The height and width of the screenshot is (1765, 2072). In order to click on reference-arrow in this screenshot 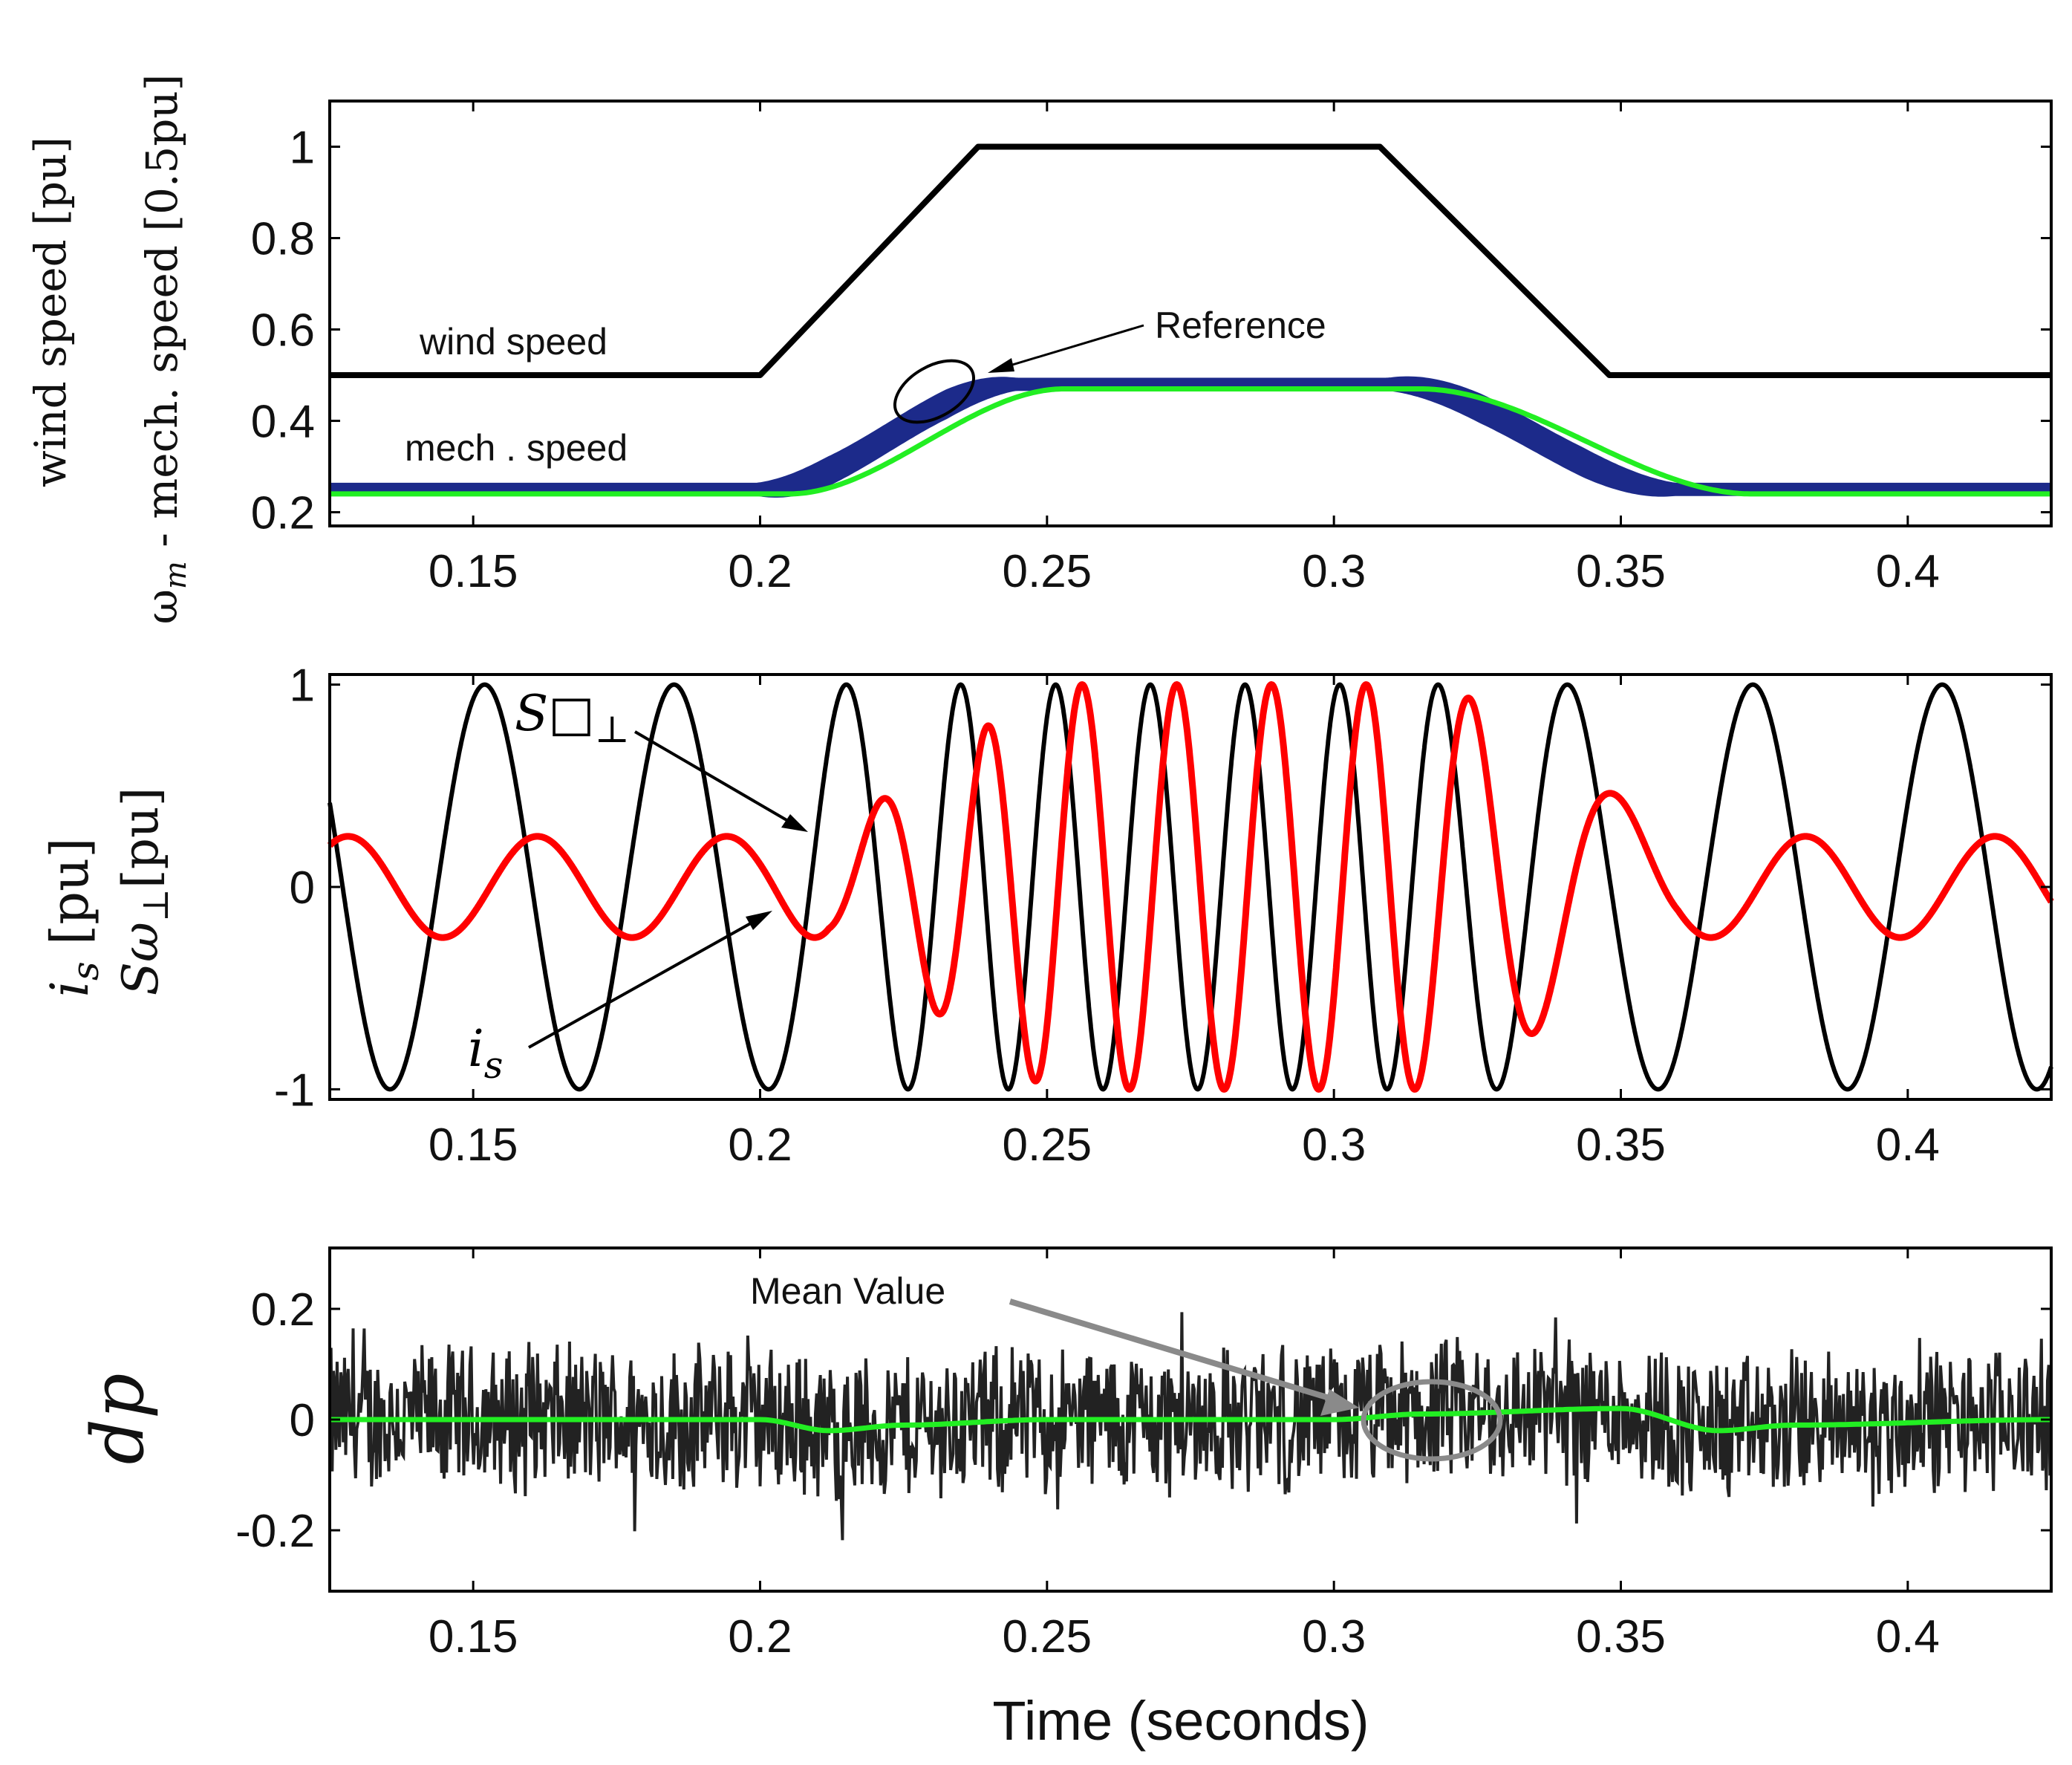, I will do `click(1069, 347)`.